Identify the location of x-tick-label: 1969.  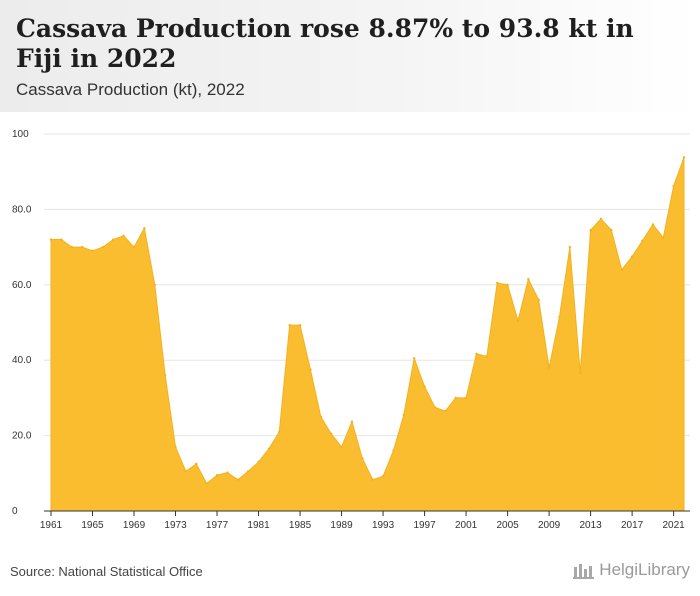
(134, 525).